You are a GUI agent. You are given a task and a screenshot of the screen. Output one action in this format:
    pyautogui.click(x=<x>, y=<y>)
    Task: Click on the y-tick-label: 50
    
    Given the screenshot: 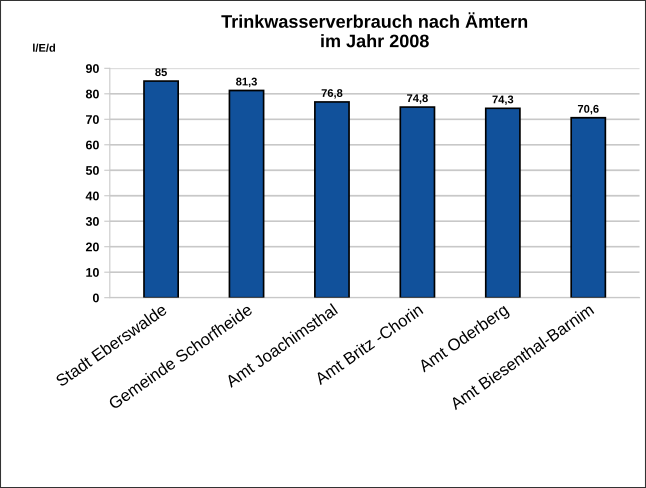 What is the action you would take?
    pyautogui.click(x=92, y=170)
    